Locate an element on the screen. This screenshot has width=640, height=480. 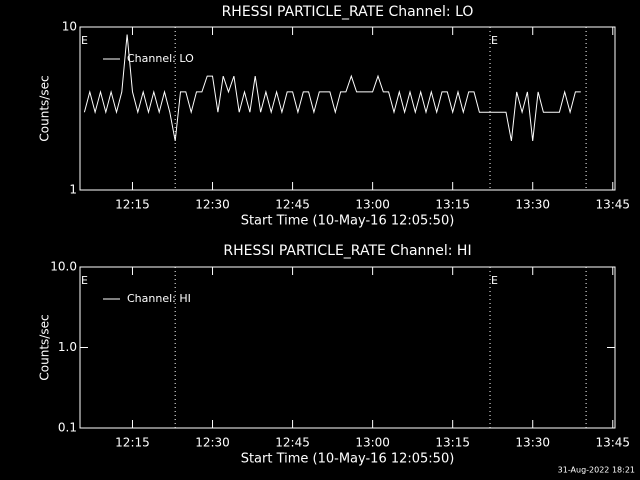
footer: 31-Aug-2022 18:21 is located at coordinates (596, 470).